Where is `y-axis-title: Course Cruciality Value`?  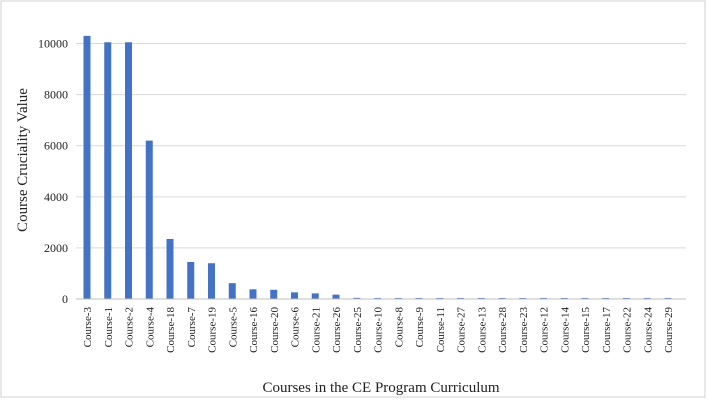 y-axis-title: Course Cruciality Value is located at coordinates (23, 160).